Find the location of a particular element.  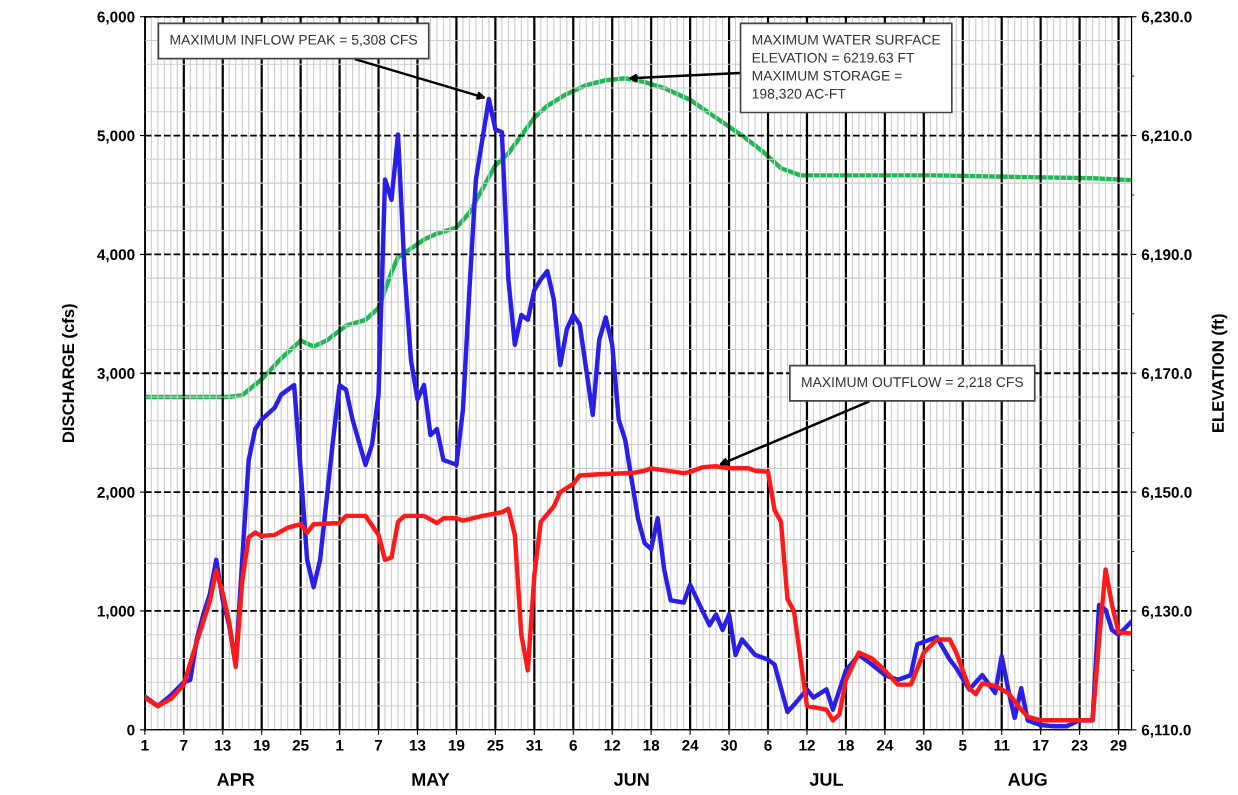

y2-tick-label: 6,110.0 is located at coordinates (1166, 731).